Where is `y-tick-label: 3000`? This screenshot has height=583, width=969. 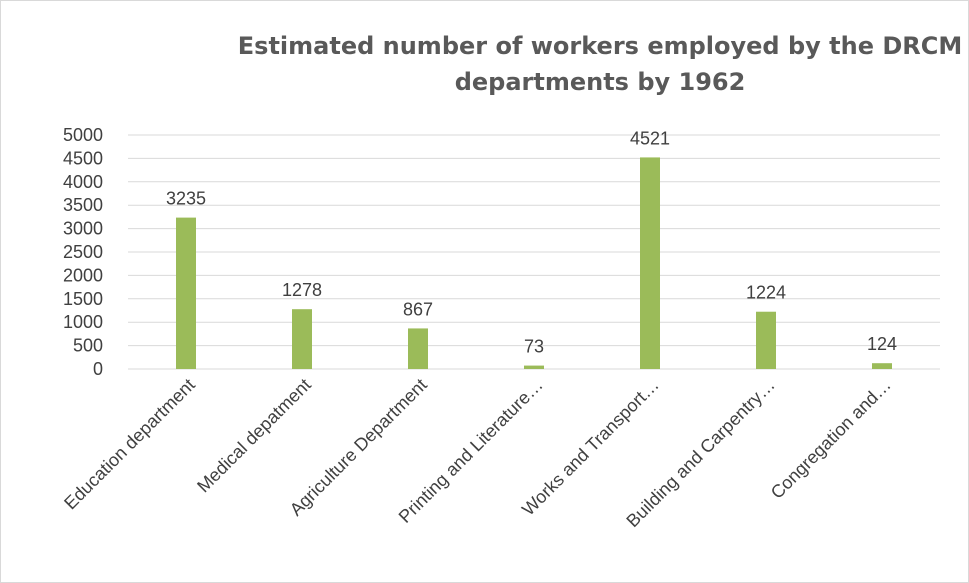 y-tick-label: 3000 is located at coordinates (83, 229).